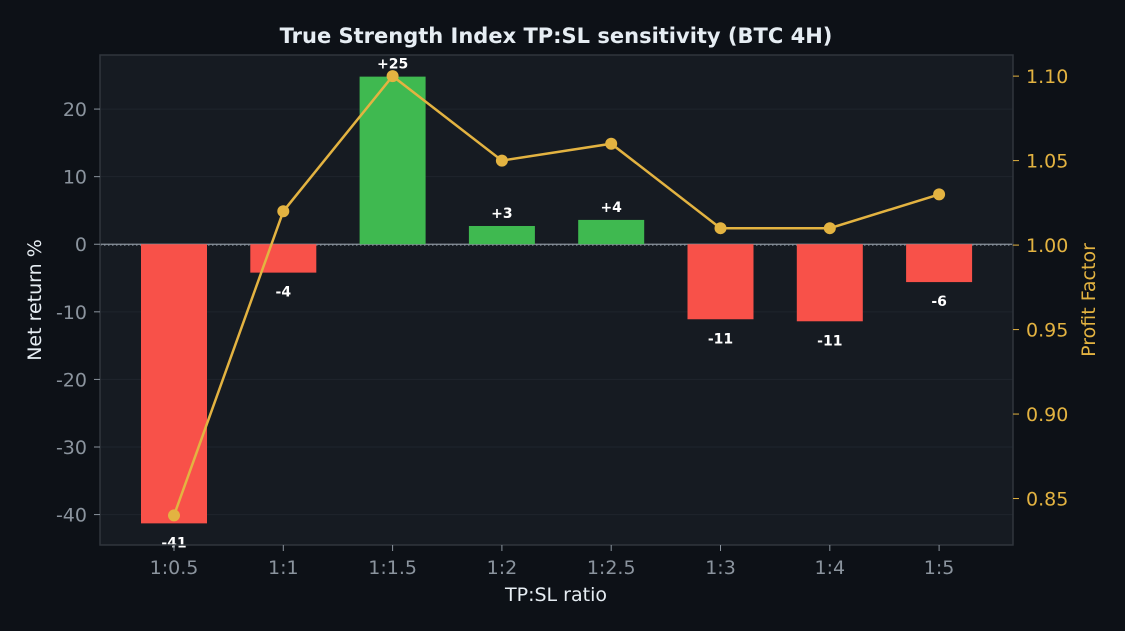 The width and height of the screenshot is (1125, 631). Describe the element at coordinates (35, 300) in the screenshot. I see `y-axis-label: Net return %` at that location.